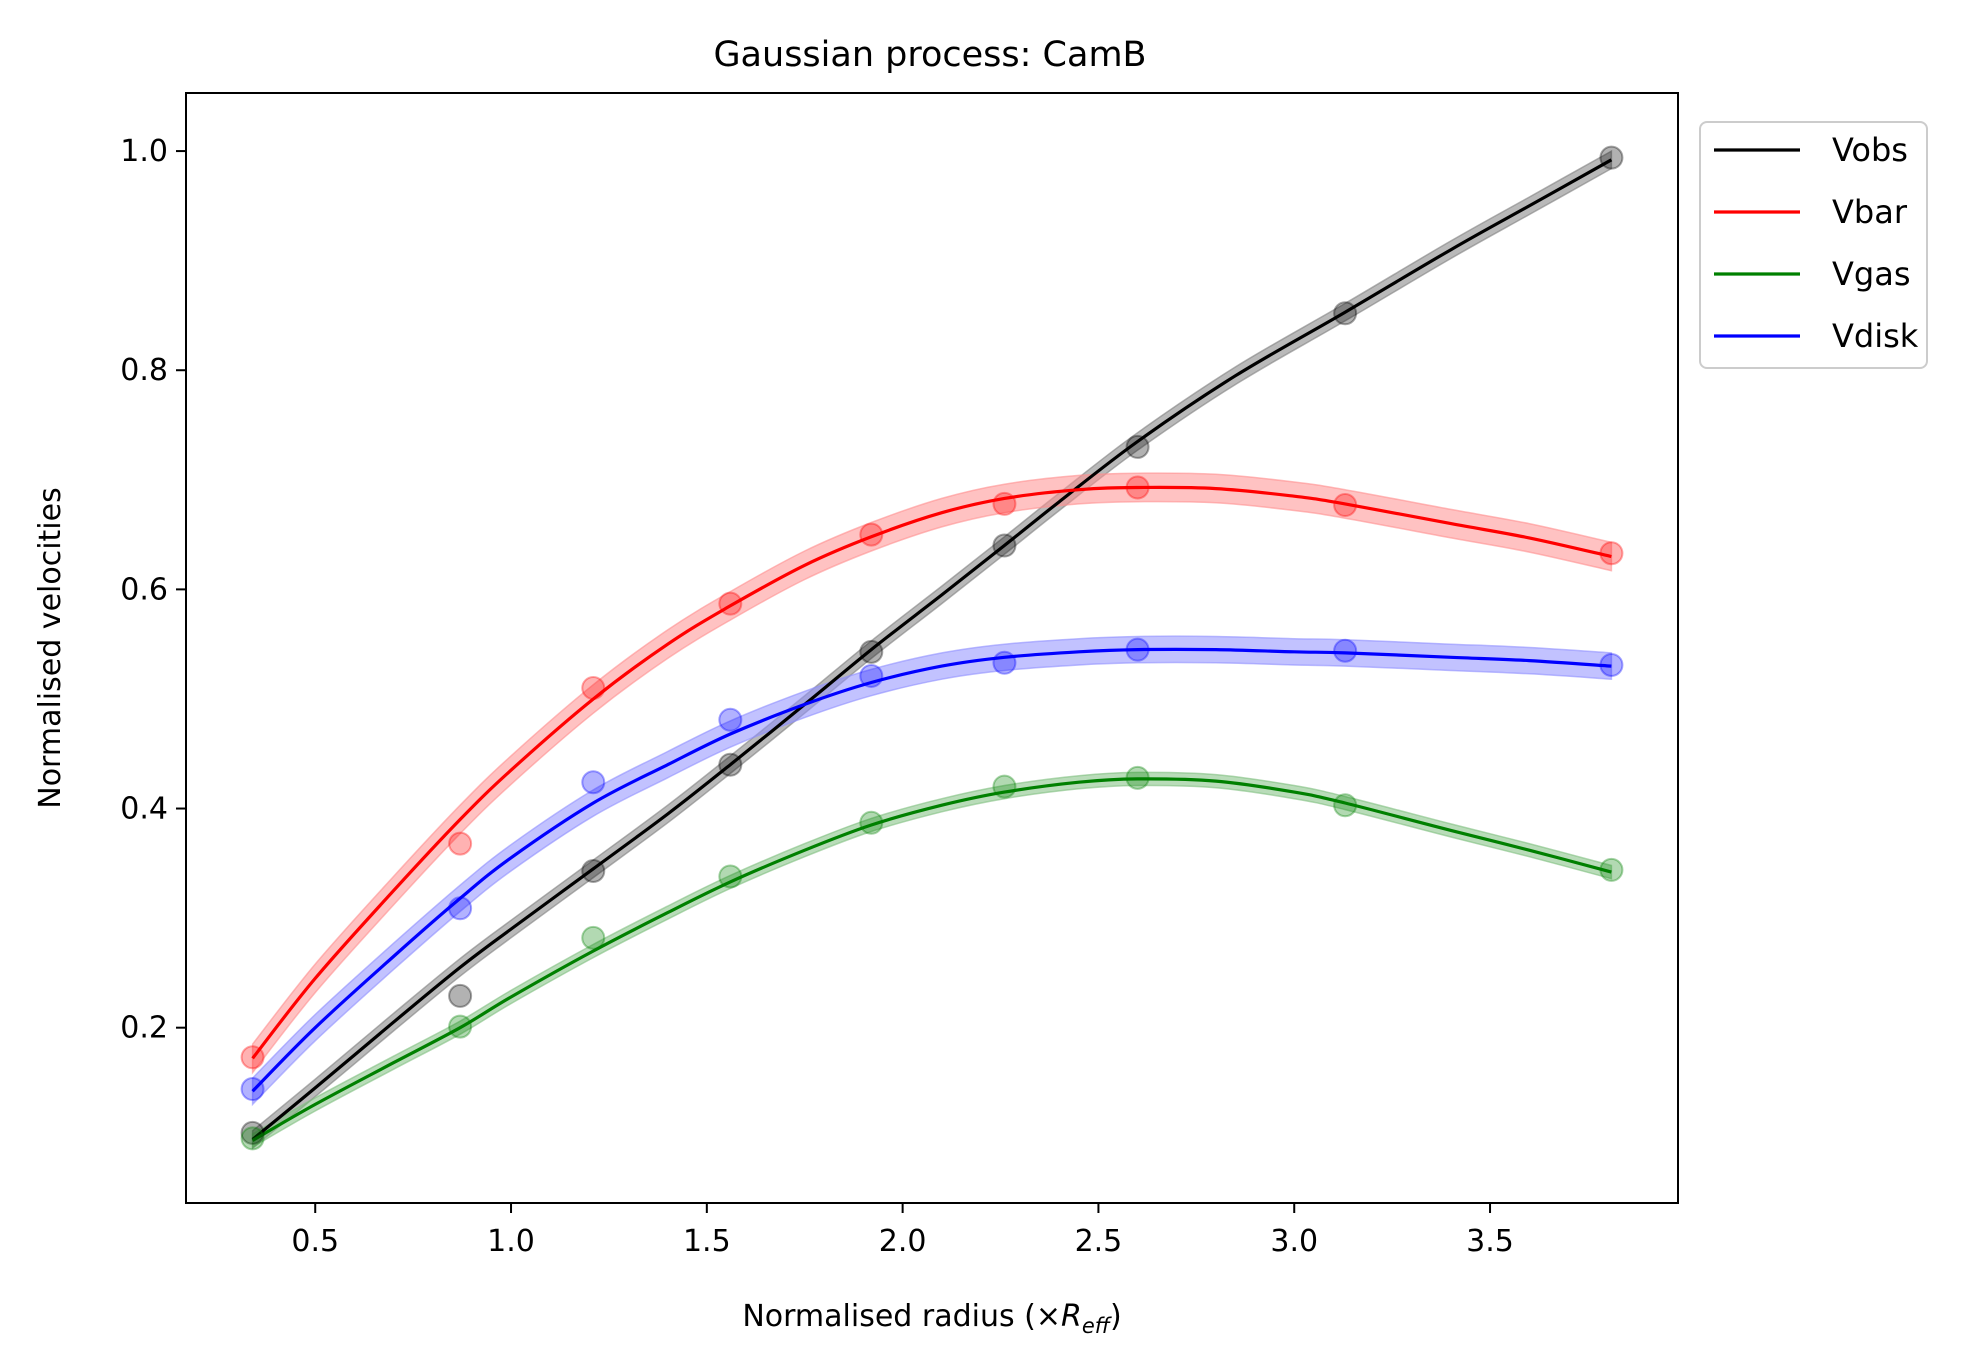 The width and height of the screenshot is (1985, 1362). I want to click on x-axis-label: Normalised radius (×Reff), so click(931, 1318).